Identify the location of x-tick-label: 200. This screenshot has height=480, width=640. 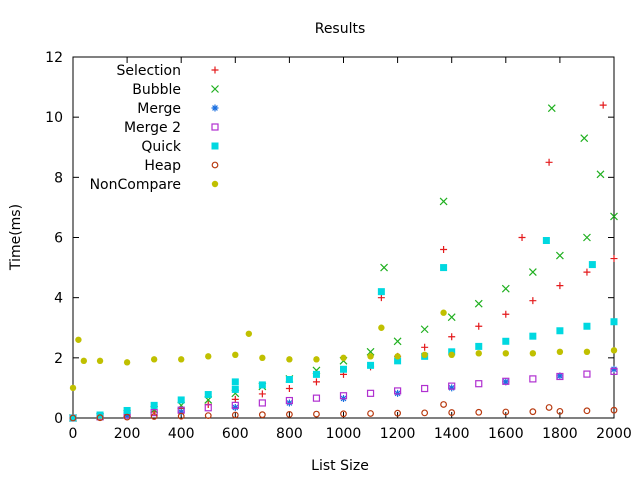
(127, 434).